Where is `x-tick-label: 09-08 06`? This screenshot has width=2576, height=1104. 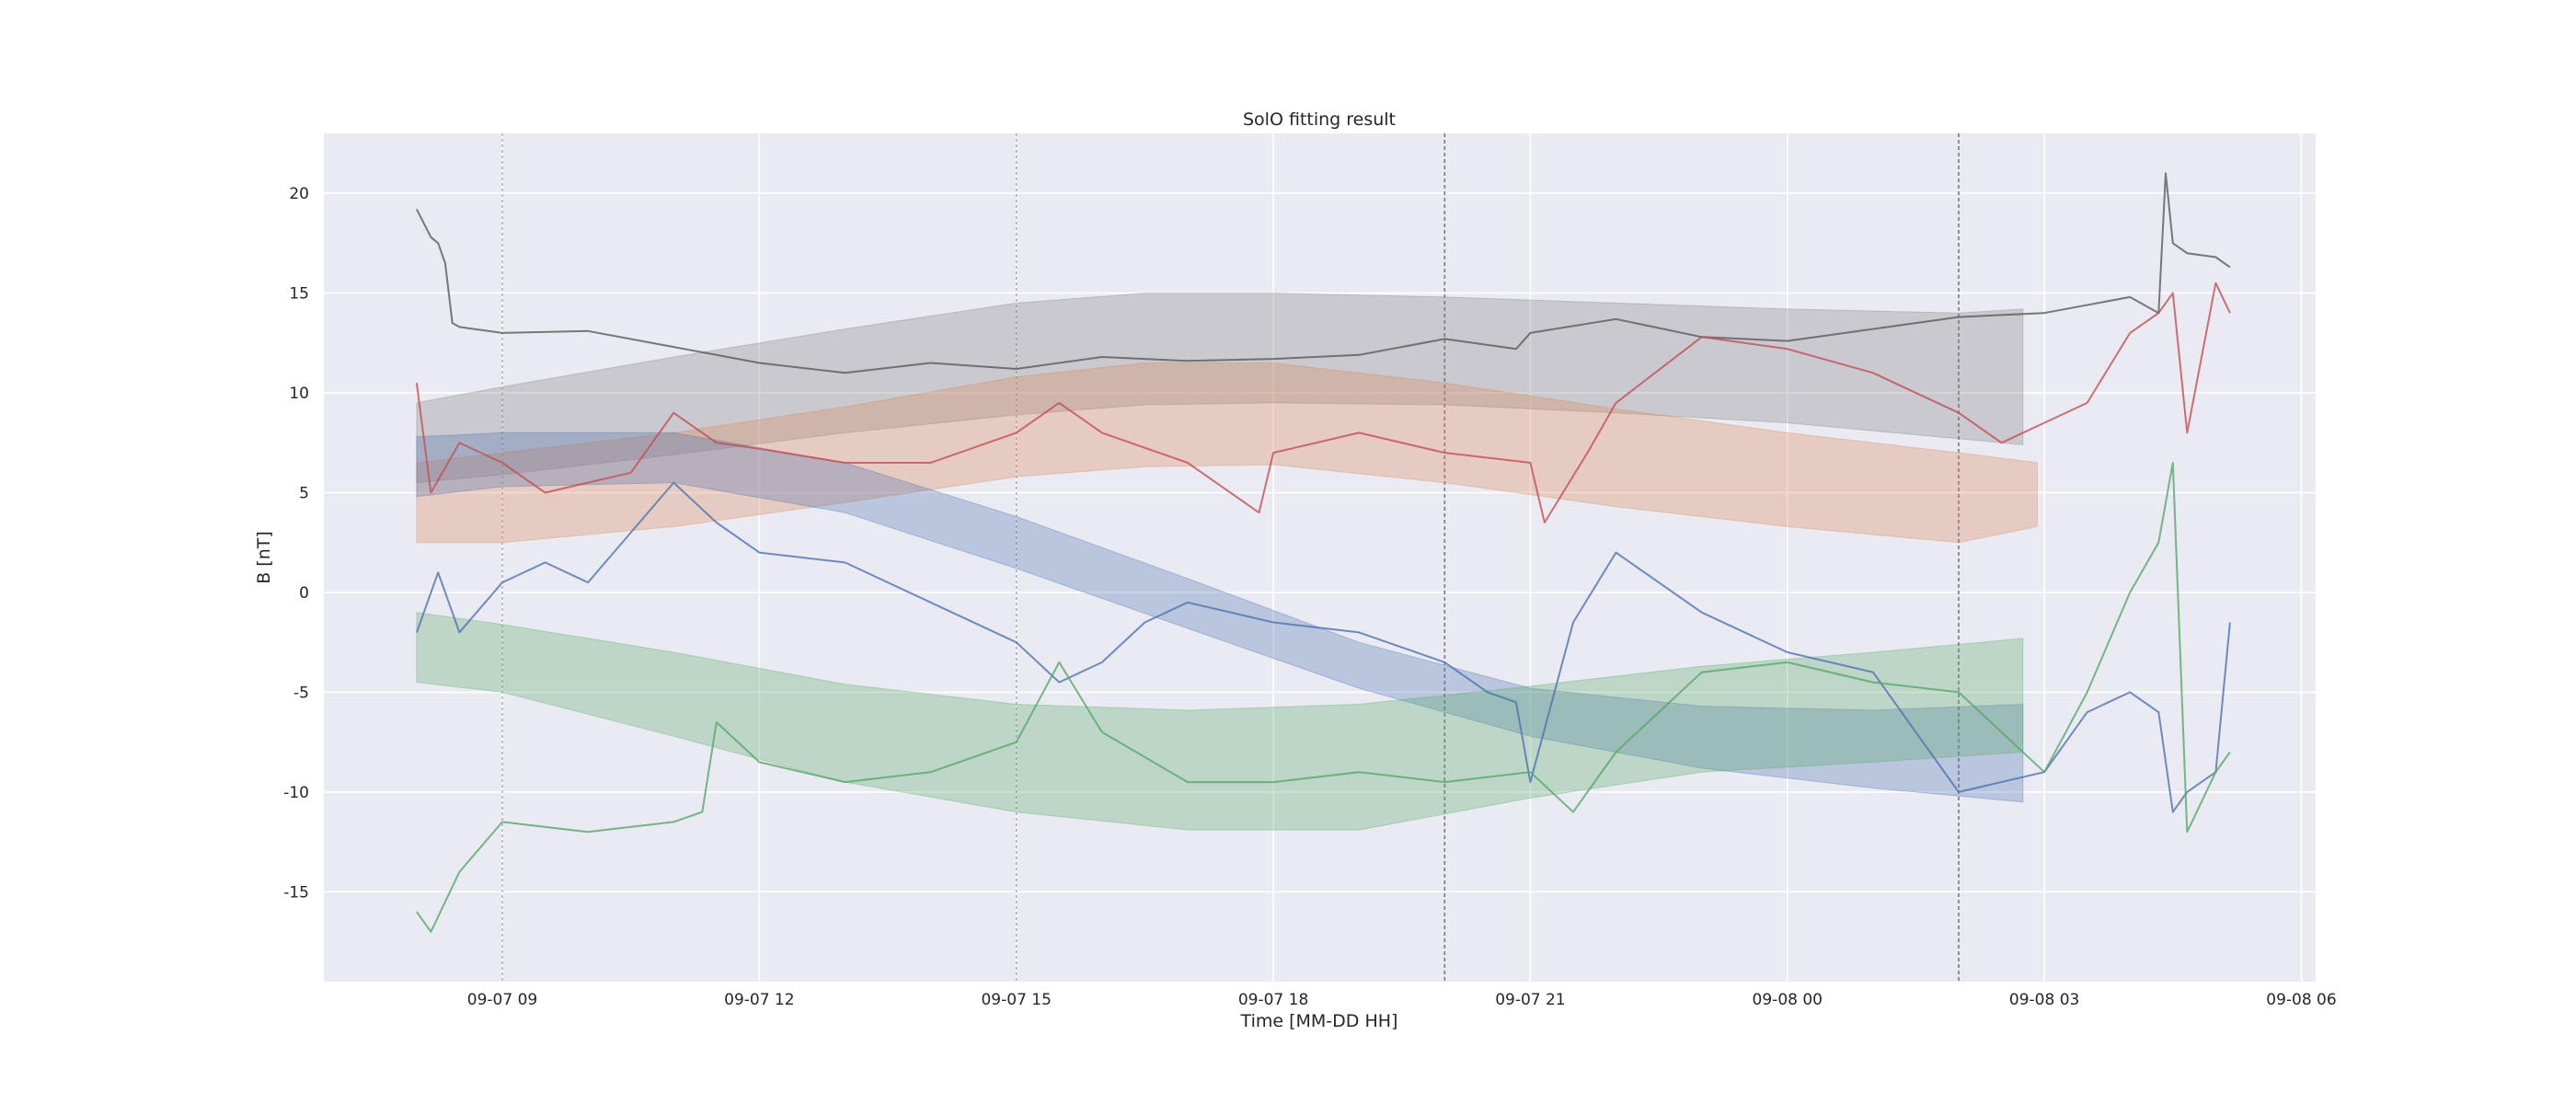
x-tick-label: 09-08 06 is located at coordinates (2301, 1000).